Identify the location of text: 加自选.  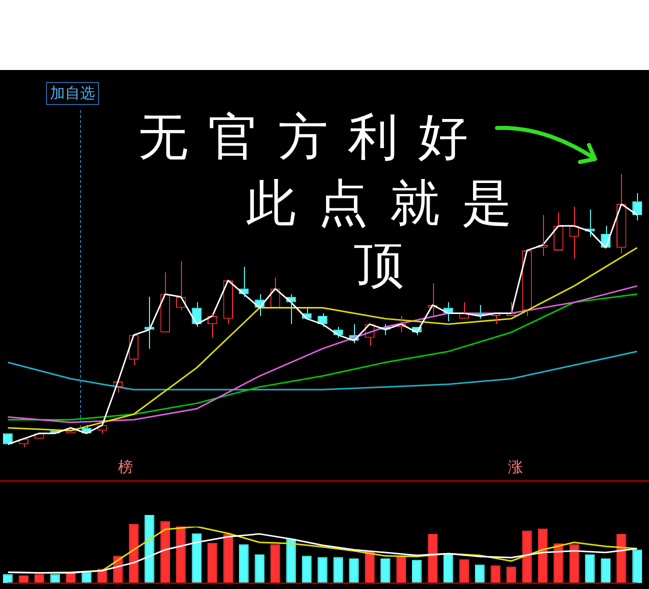
(72, 93).